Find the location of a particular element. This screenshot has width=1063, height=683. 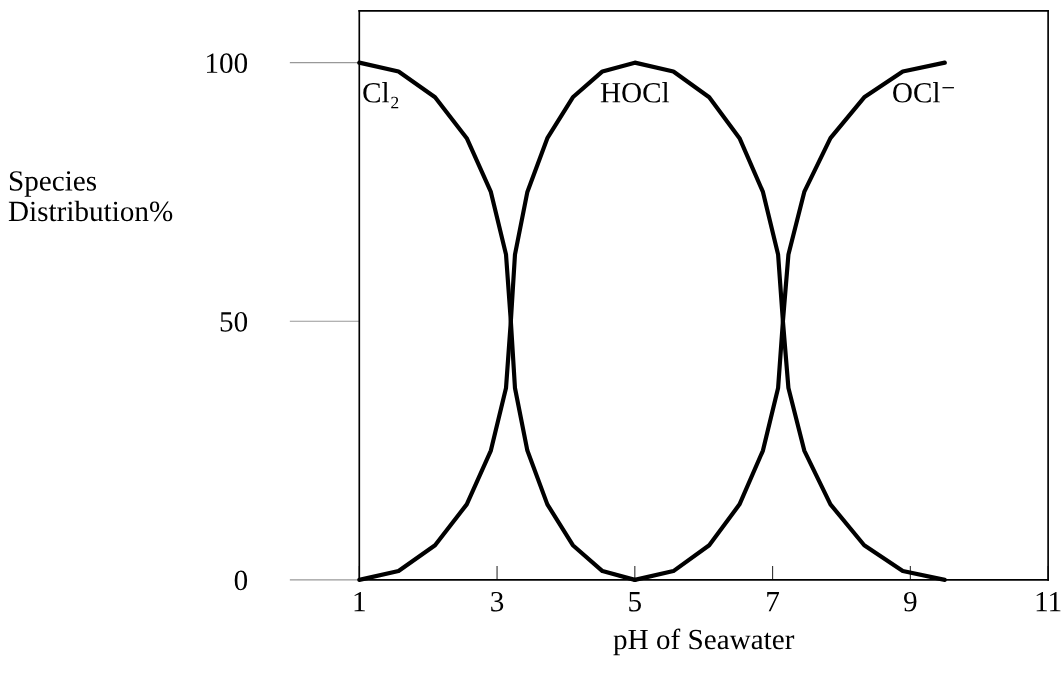

x-tick-label: 11 is located at coordinates (1048, 601).